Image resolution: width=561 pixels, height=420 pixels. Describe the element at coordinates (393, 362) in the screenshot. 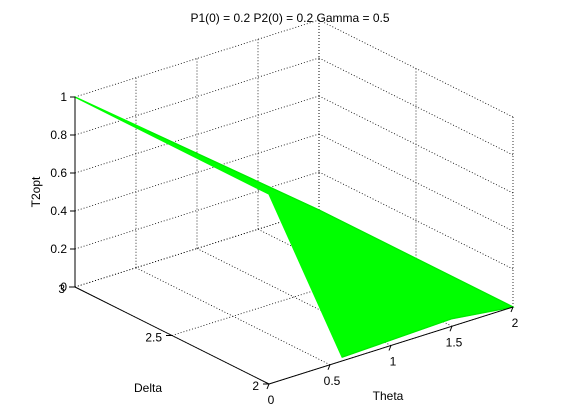

I see `theta-tick-label: 1` at that location.